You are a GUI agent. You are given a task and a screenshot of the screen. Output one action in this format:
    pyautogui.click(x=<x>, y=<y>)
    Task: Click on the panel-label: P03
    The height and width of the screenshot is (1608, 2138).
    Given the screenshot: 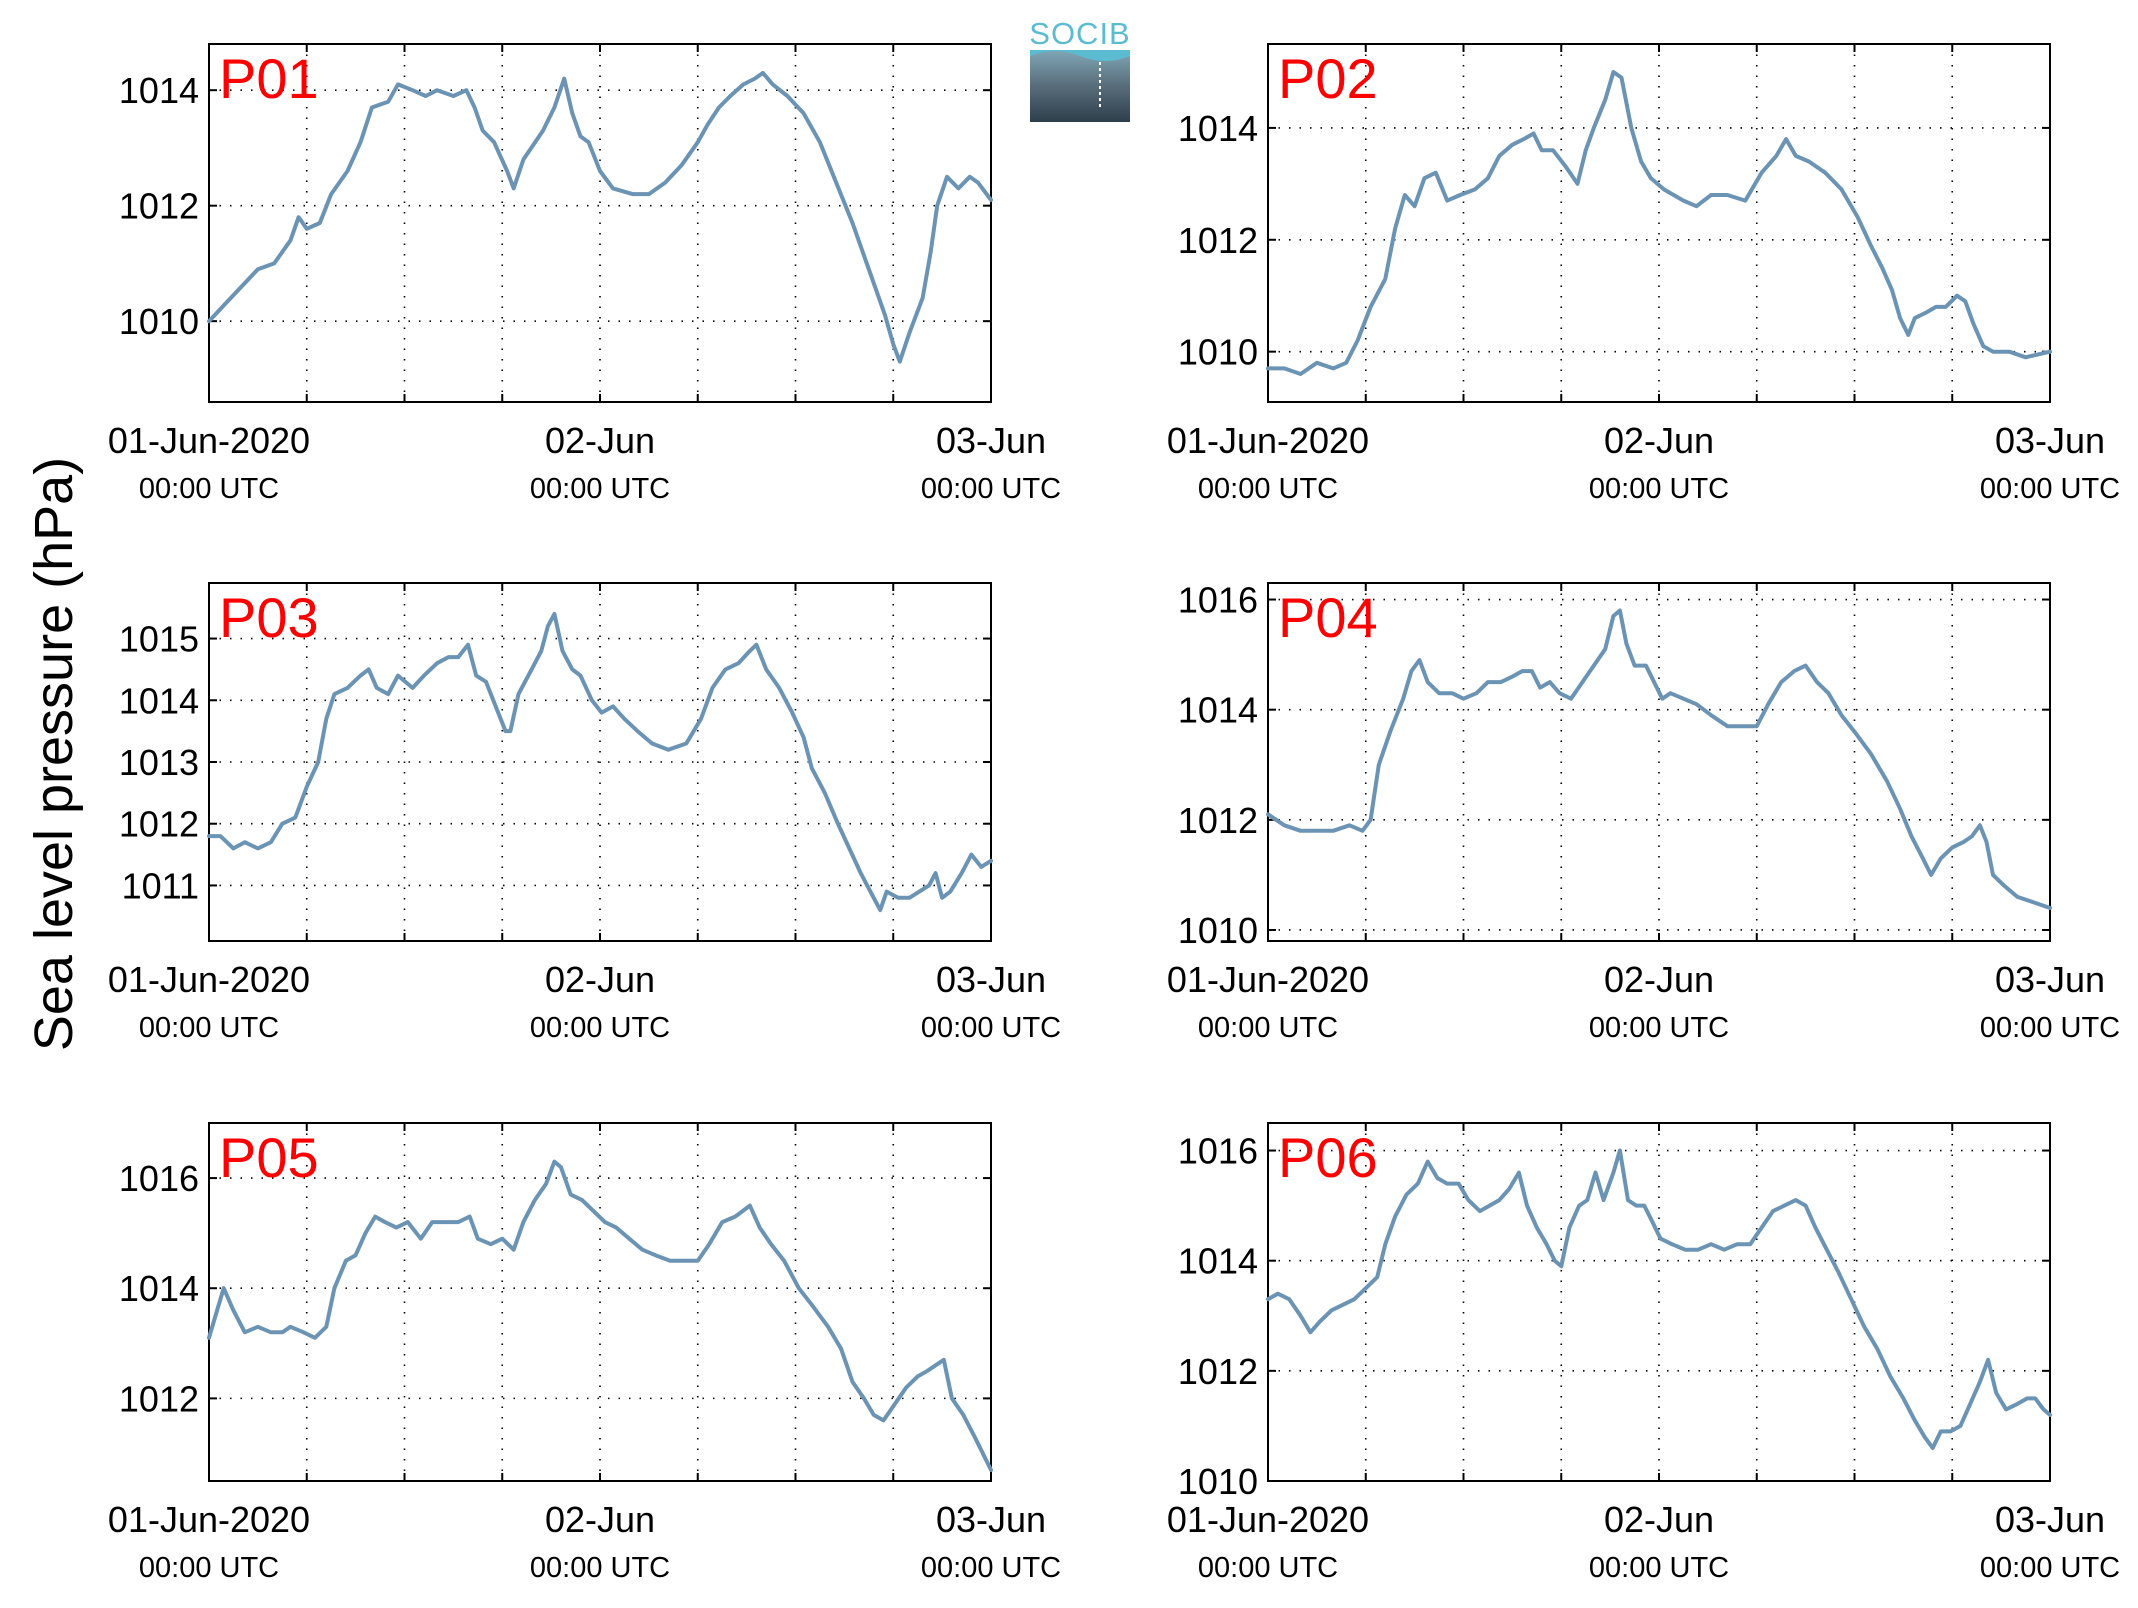 What is the action you would take?
    pyautogui.click(x=269, y=617)
    